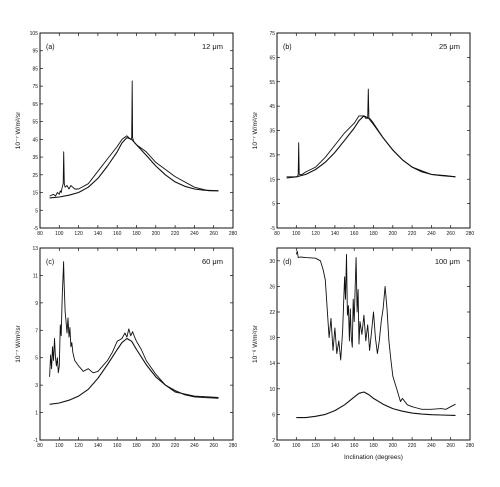 The height and width of the screenshot is (487, 500). What do you see at coordinates (272, 390) in the screenshot?
I see `y-tick-label: 10` at bounding box center [272, 390].